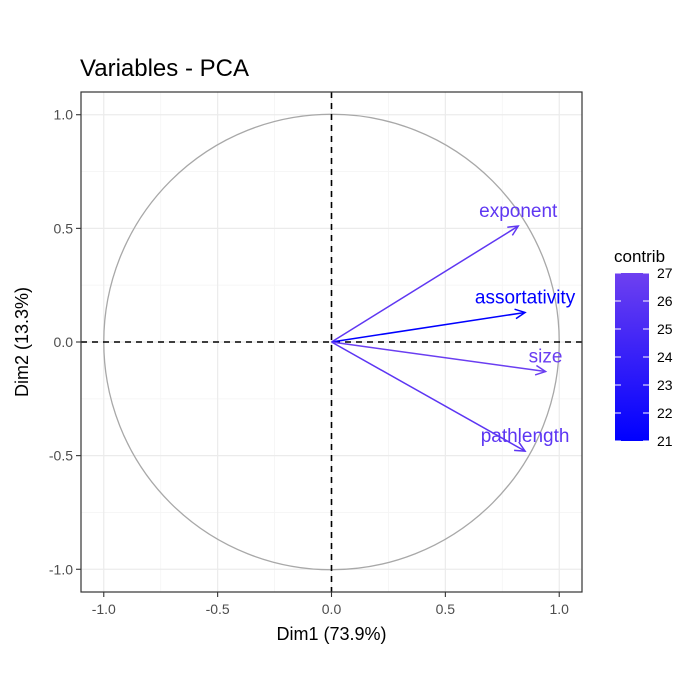  What do you see at coordinates (61, 456) in the screenshot?
I see `y-tick-label: -0.5` at bounding box center [61, 456].